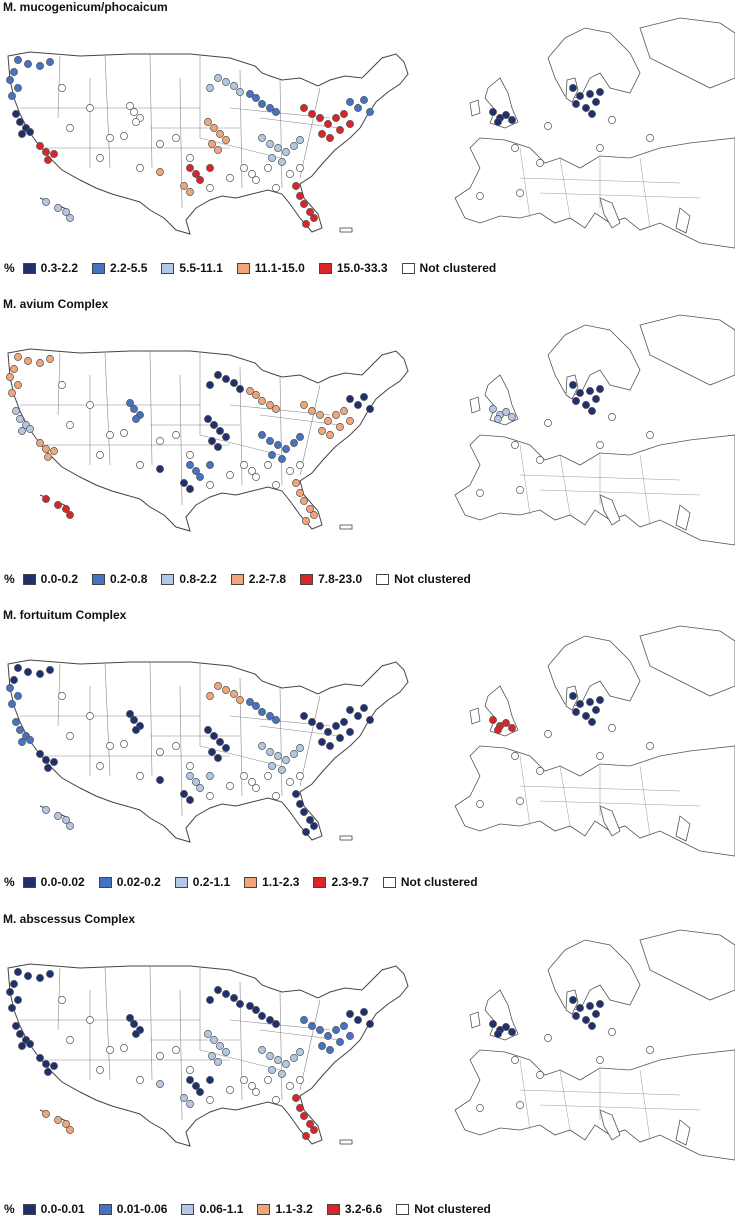 The height and width of the screenshot is (1223, 735). Describe the element at coordinates (443, 1209) in the screenshot. I see `legend-item: Not clustered` at that location.